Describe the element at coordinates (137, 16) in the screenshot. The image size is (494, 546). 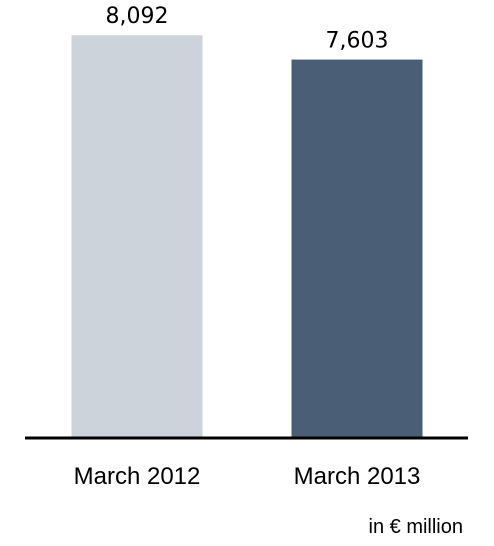
I see `data-label-0: 8,092` at that location.